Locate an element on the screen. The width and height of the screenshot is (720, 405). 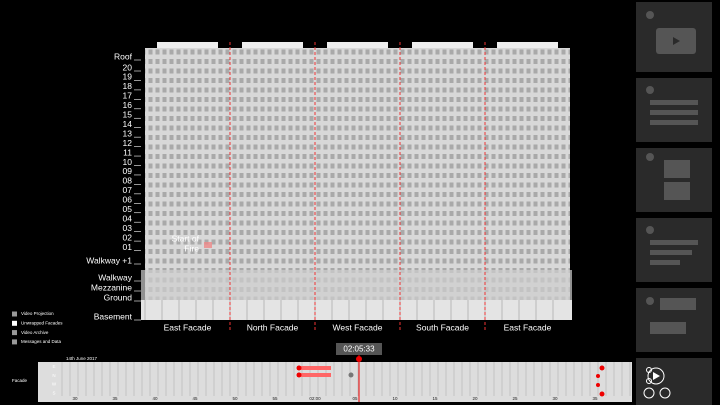
fire-label: Fire is located at coordinates (191, 248).